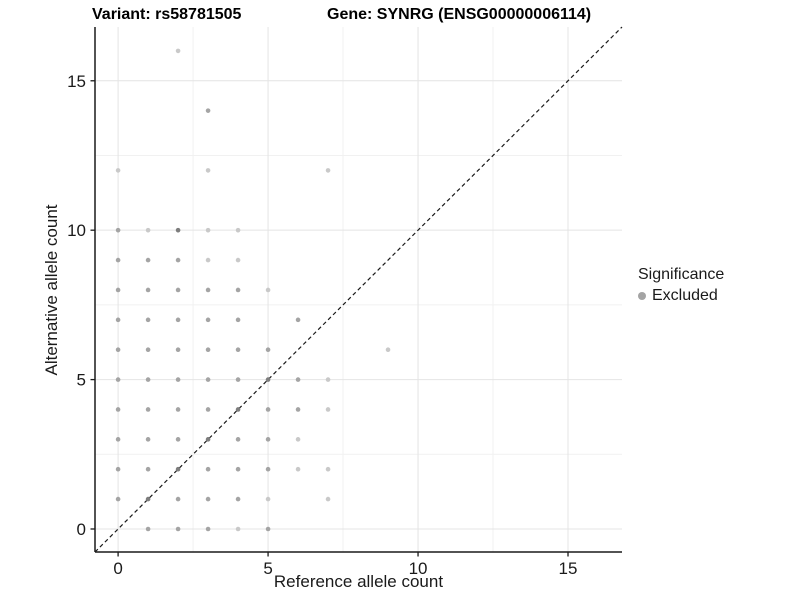 The image size is (800, 600). What do you see at coordinates (51, 290) in the screenshot?
I see `y-axis-title: Alternative allele count` at bounding box center [51, 290].